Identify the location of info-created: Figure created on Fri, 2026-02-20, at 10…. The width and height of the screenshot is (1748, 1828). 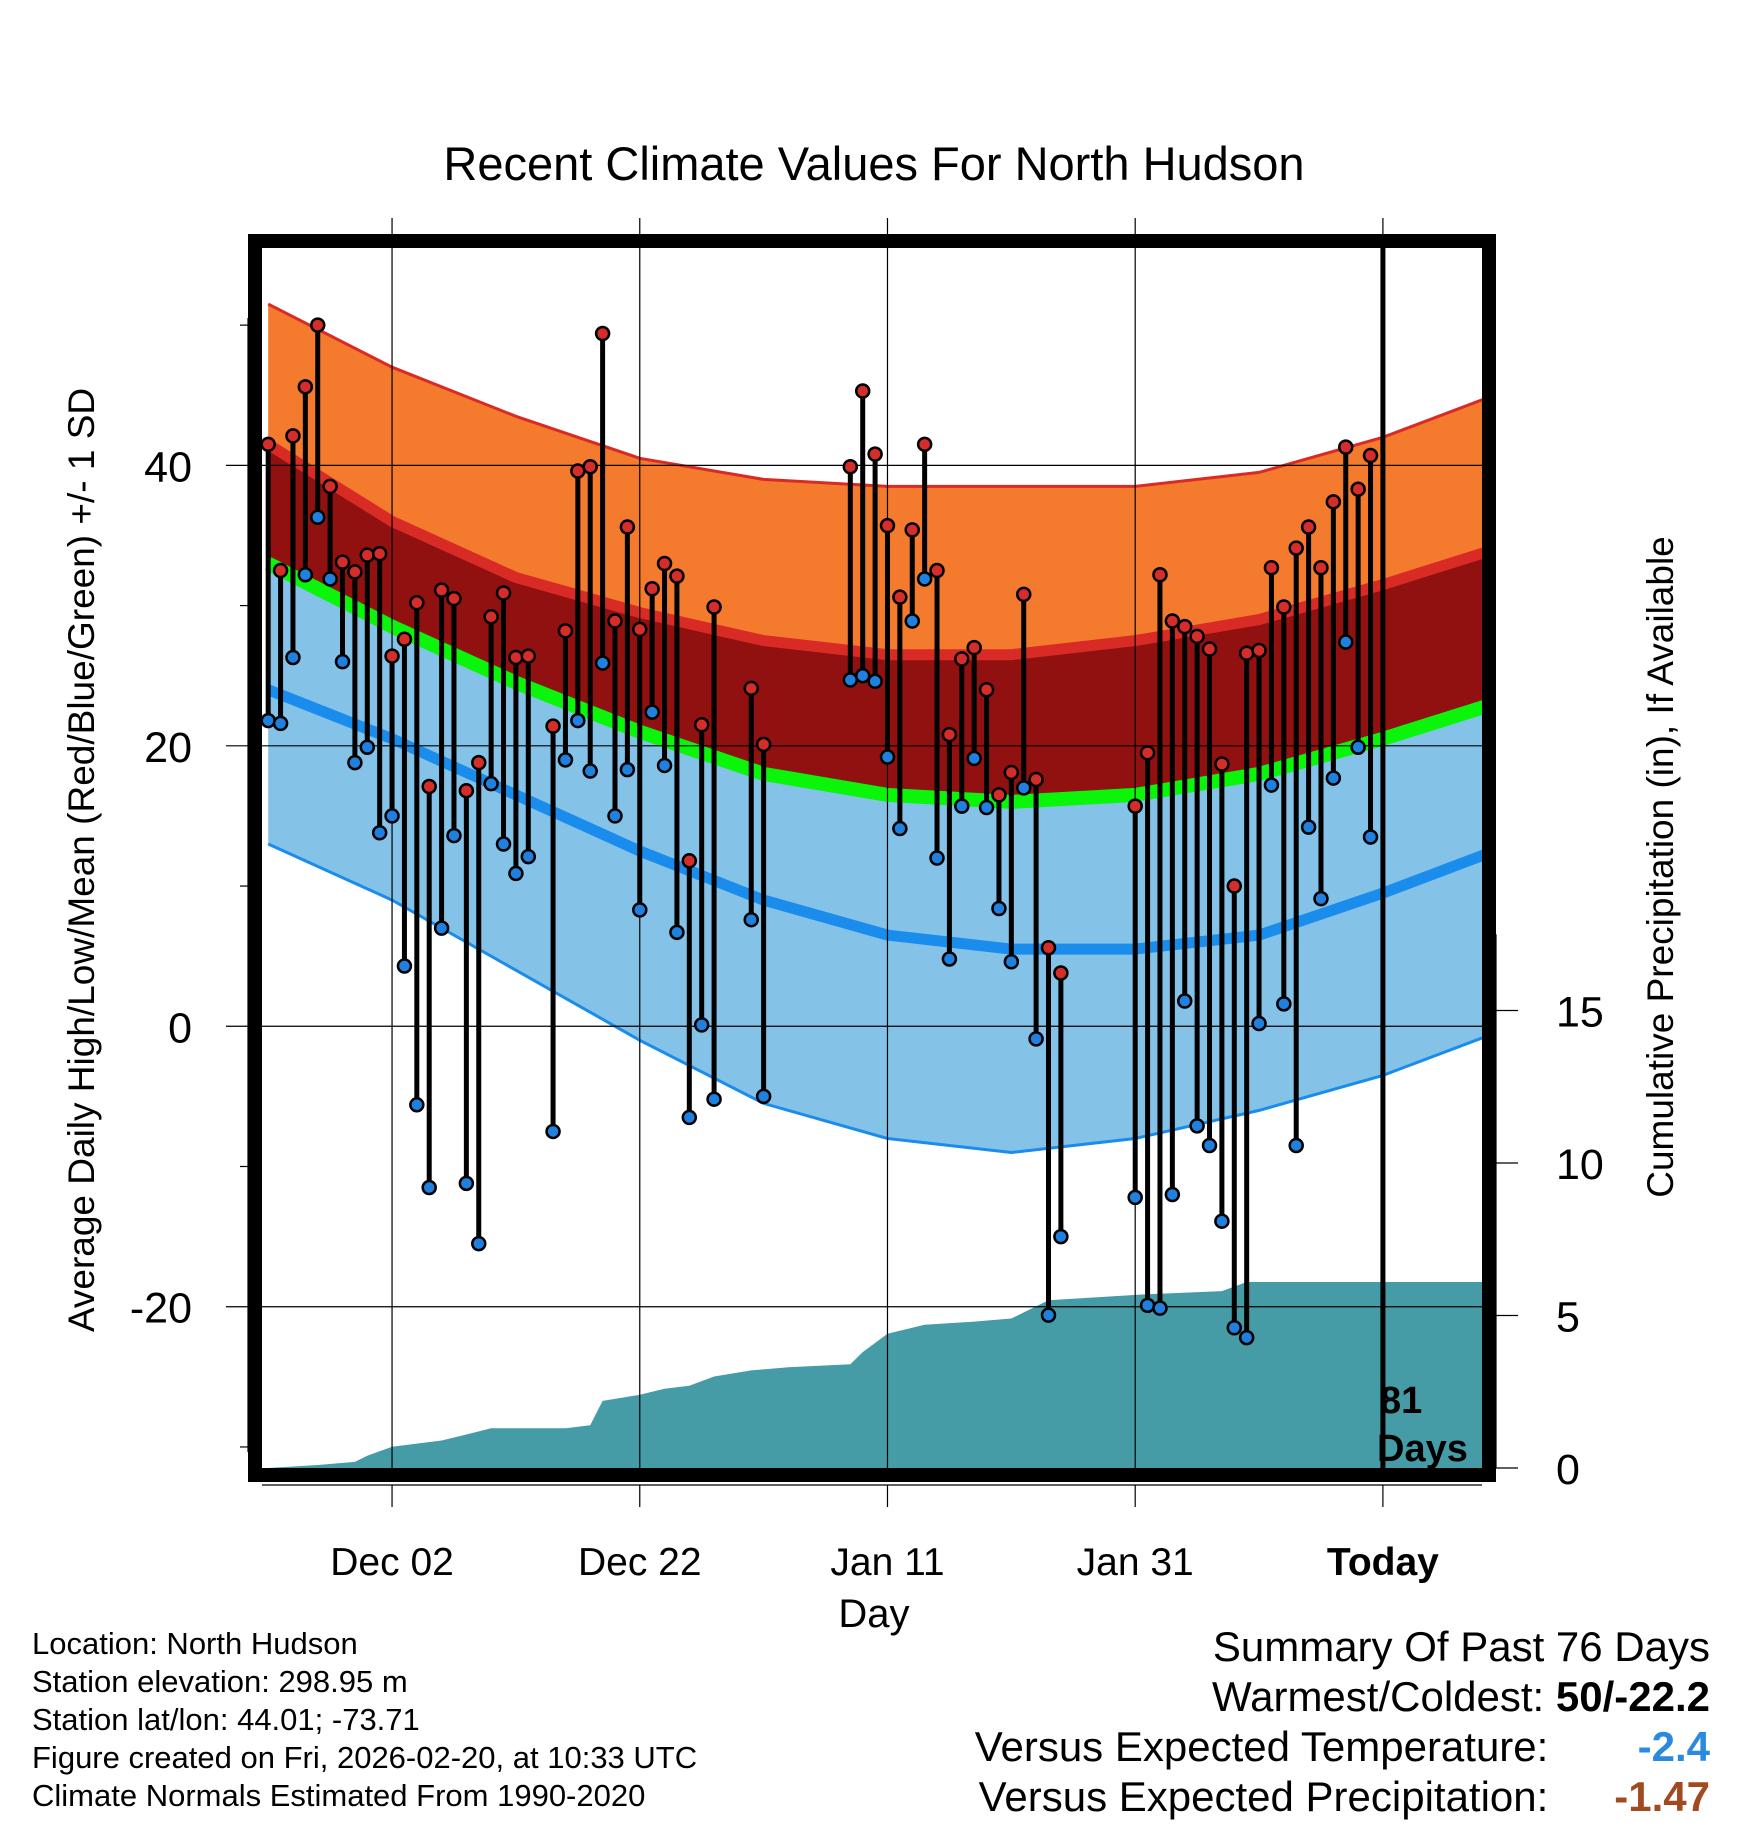
(365, 1757).